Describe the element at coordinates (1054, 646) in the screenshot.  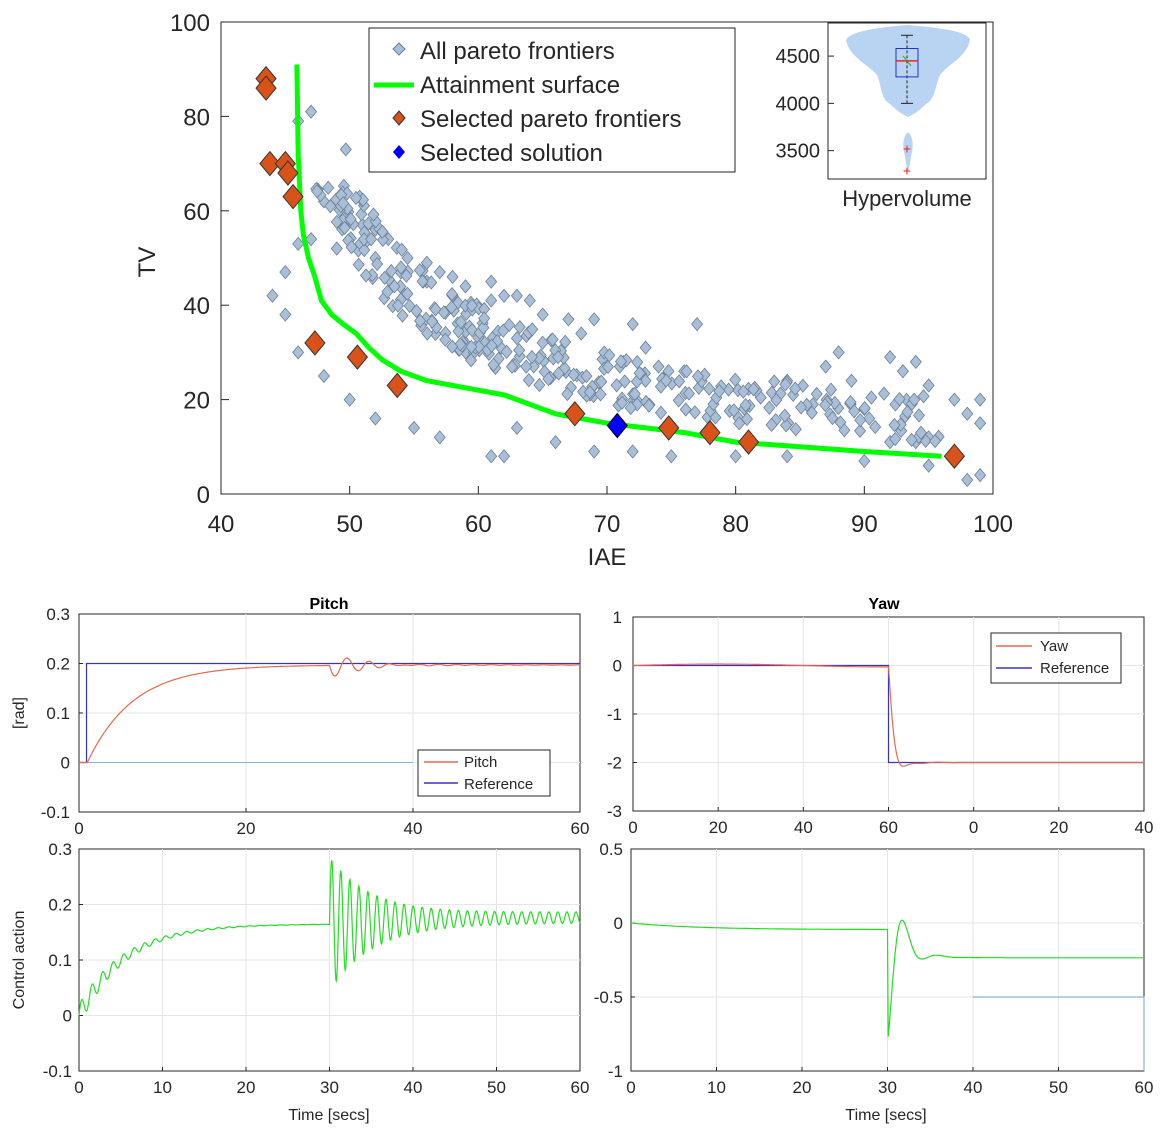
I see `yaw-legend-label: Yaw` at that location.